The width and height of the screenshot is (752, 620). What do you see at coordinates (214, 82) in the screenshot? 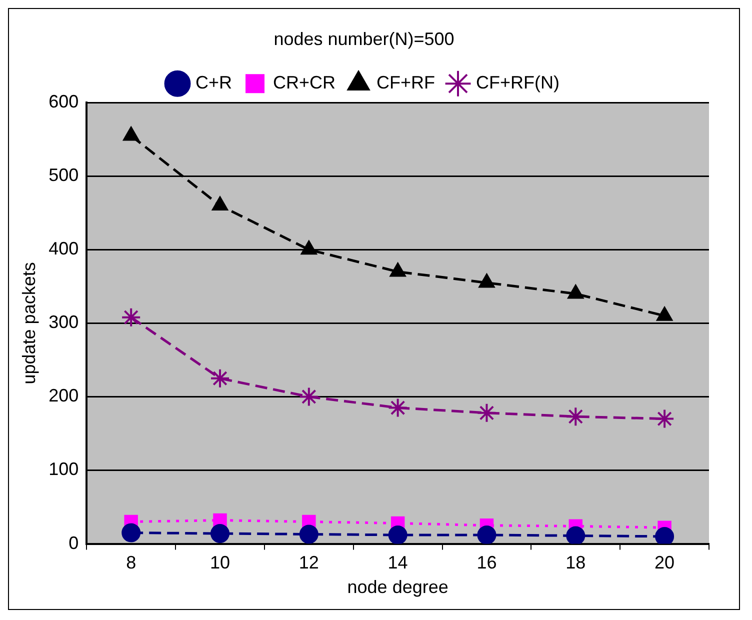
I see `legend-label: C+R` at bounding box center [214, 82].